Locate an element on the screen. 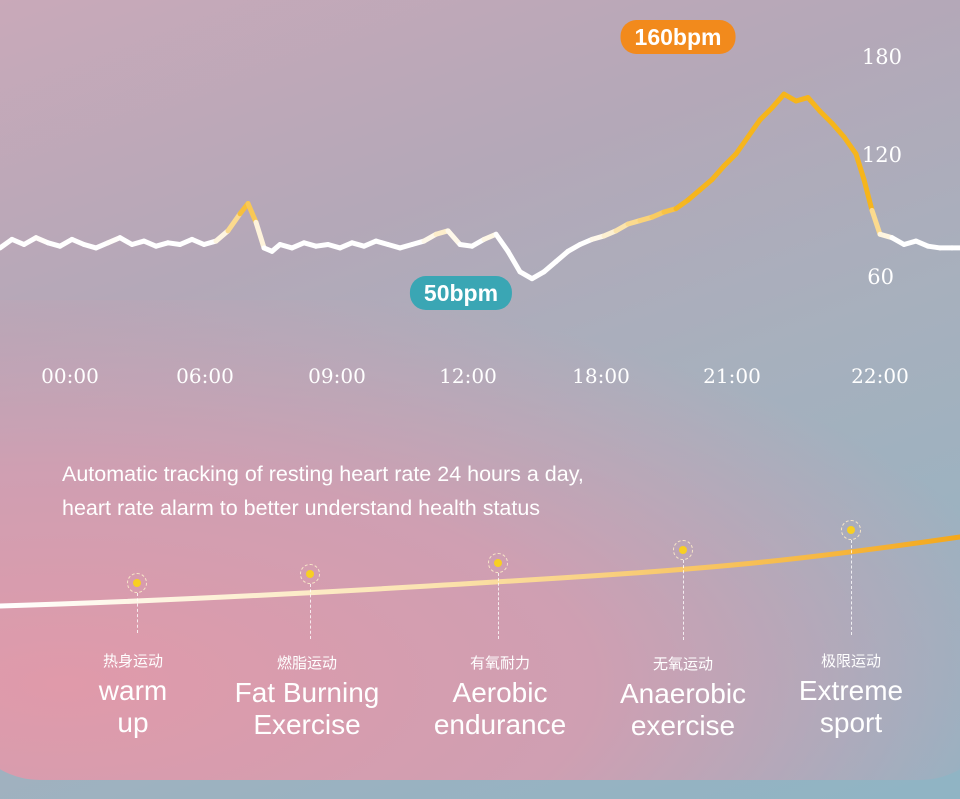  x-tick-label: 22:00 is located at coordinates (880, 376).